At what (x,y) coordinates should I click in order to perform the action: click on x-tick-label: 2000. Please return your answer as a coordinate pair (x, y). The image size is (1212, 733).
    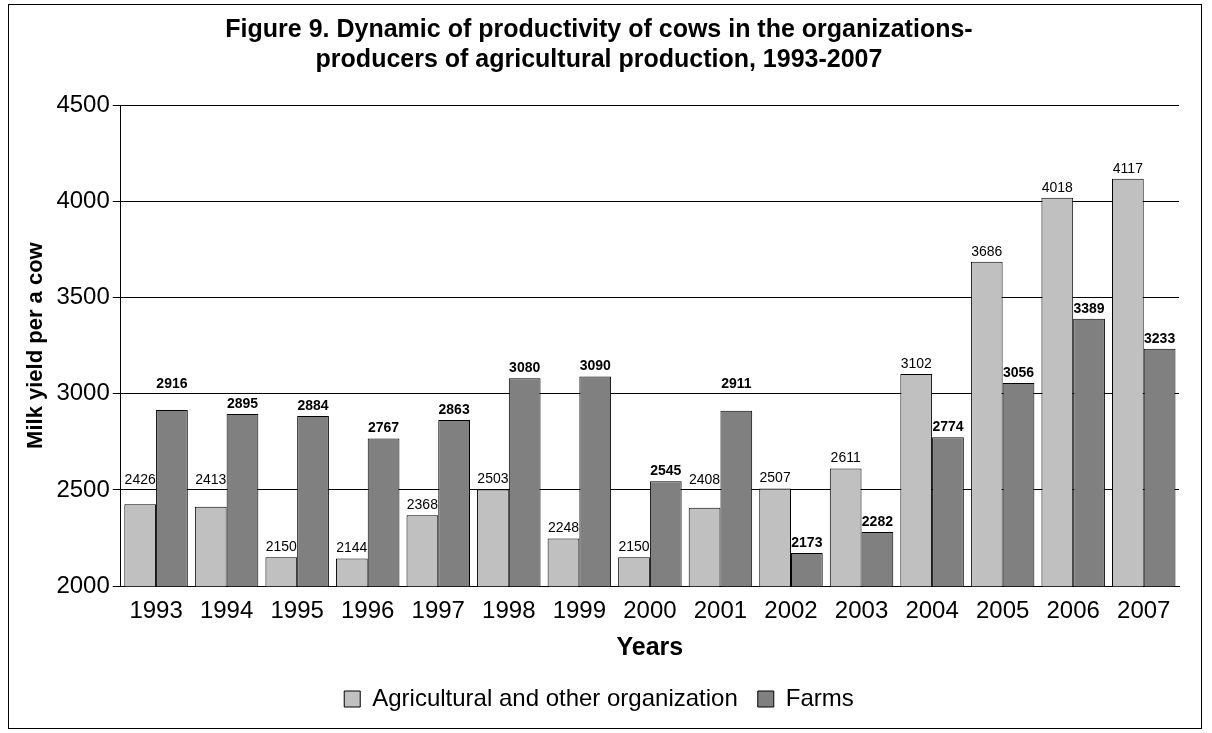
    Looking at the image, I should click on (650, 610).